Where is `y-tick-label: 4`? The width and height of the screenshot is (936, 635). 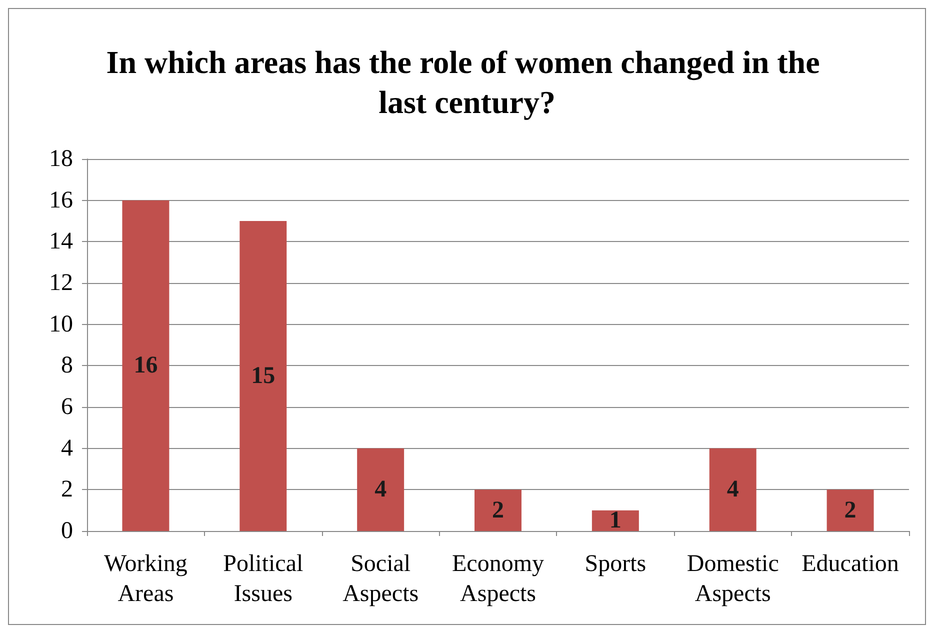
y-tick-label: 4 is located at coordinates (67, 448).